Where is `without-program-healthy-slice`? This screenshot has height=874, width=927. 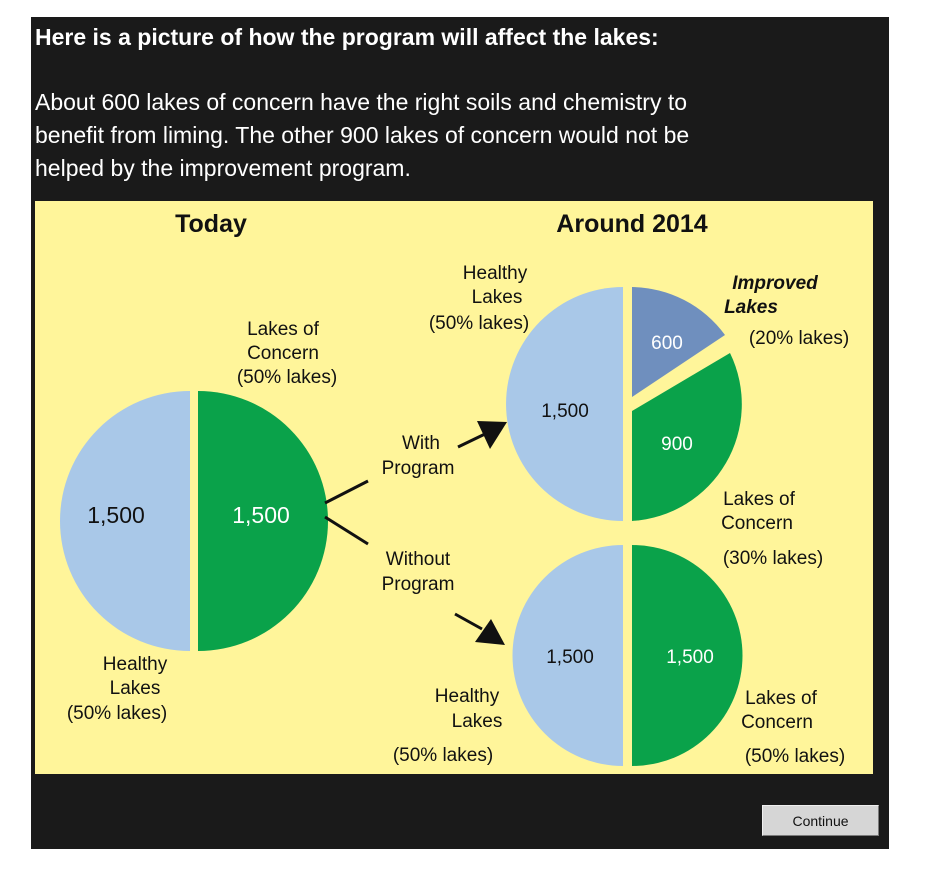
without-program-healthy-slice is located at coordinates (567, 655).